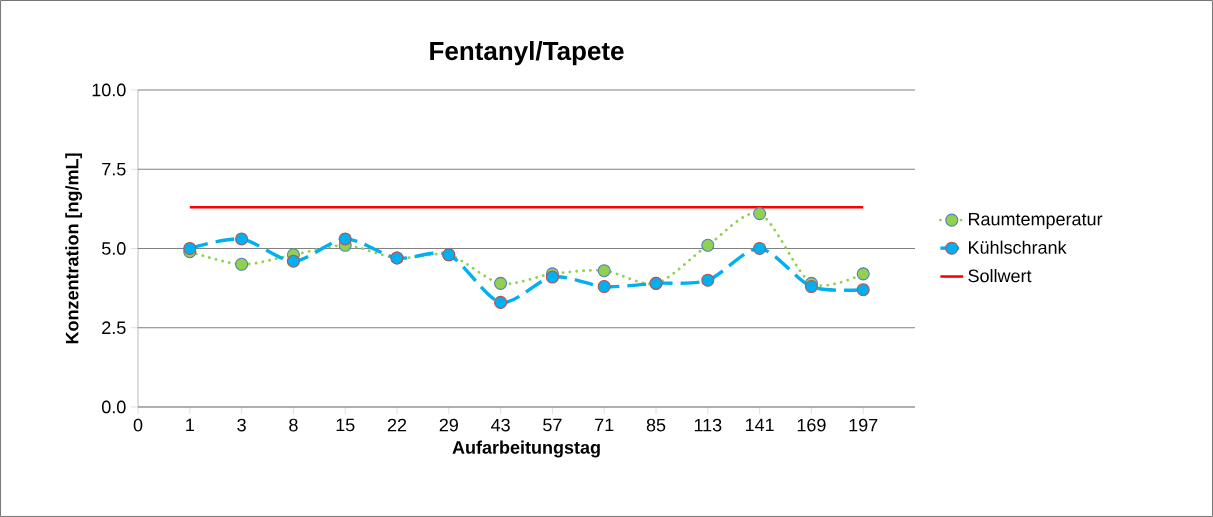 This screenshot has height=517, width=1213. I want to click on chart-title: Fentanyl/Tapete, so click(527, 53).